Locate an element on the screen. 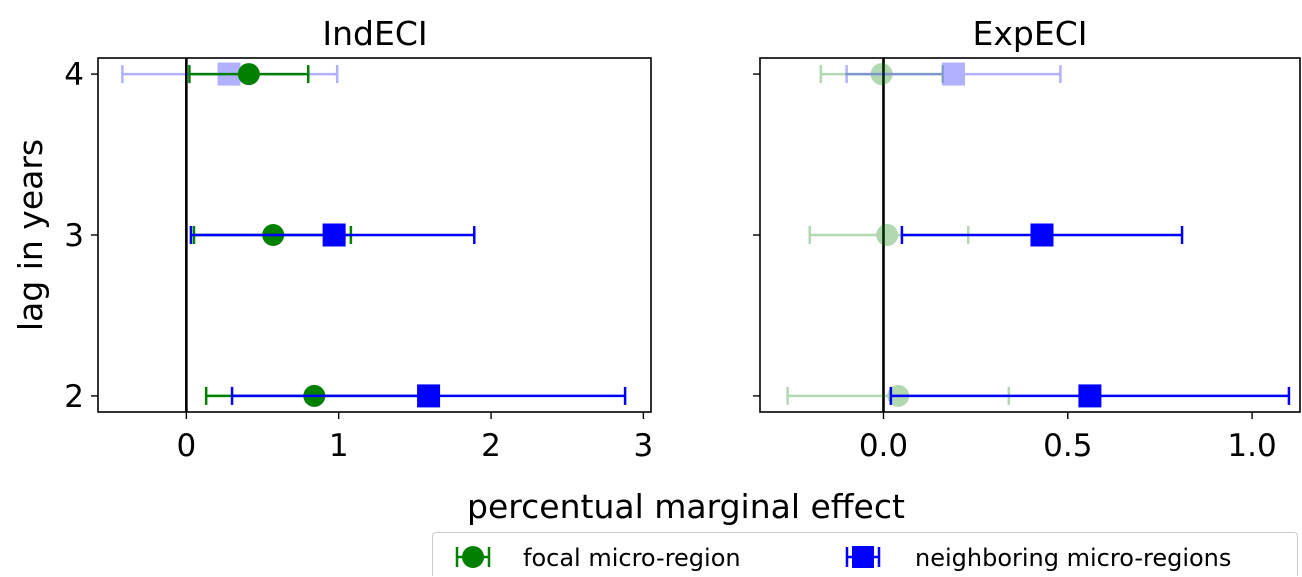 The image size is (1302, 577). x-tick-label: 0 is located at coordinates (186, 446).